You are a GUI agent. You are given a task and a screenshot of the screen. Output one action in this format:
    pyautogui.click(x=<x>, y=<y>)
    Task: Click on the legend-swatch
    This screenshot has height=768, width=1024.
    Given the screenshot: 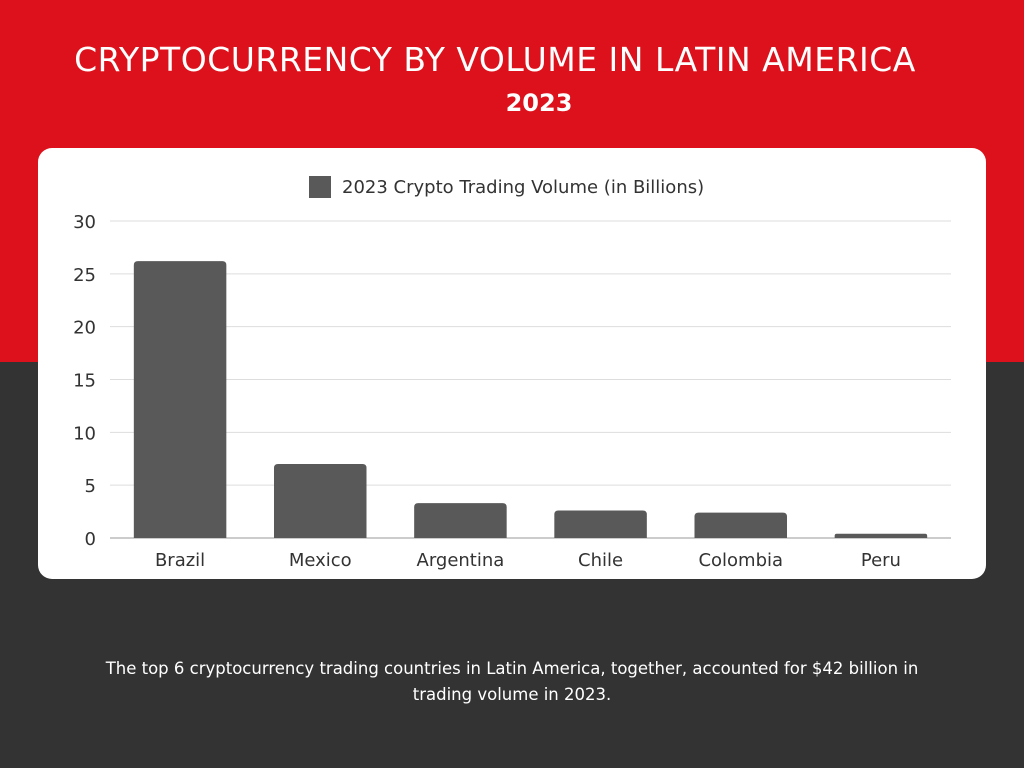 What is the action you would take?
    pyautogui.click(x=320, y=187)
    